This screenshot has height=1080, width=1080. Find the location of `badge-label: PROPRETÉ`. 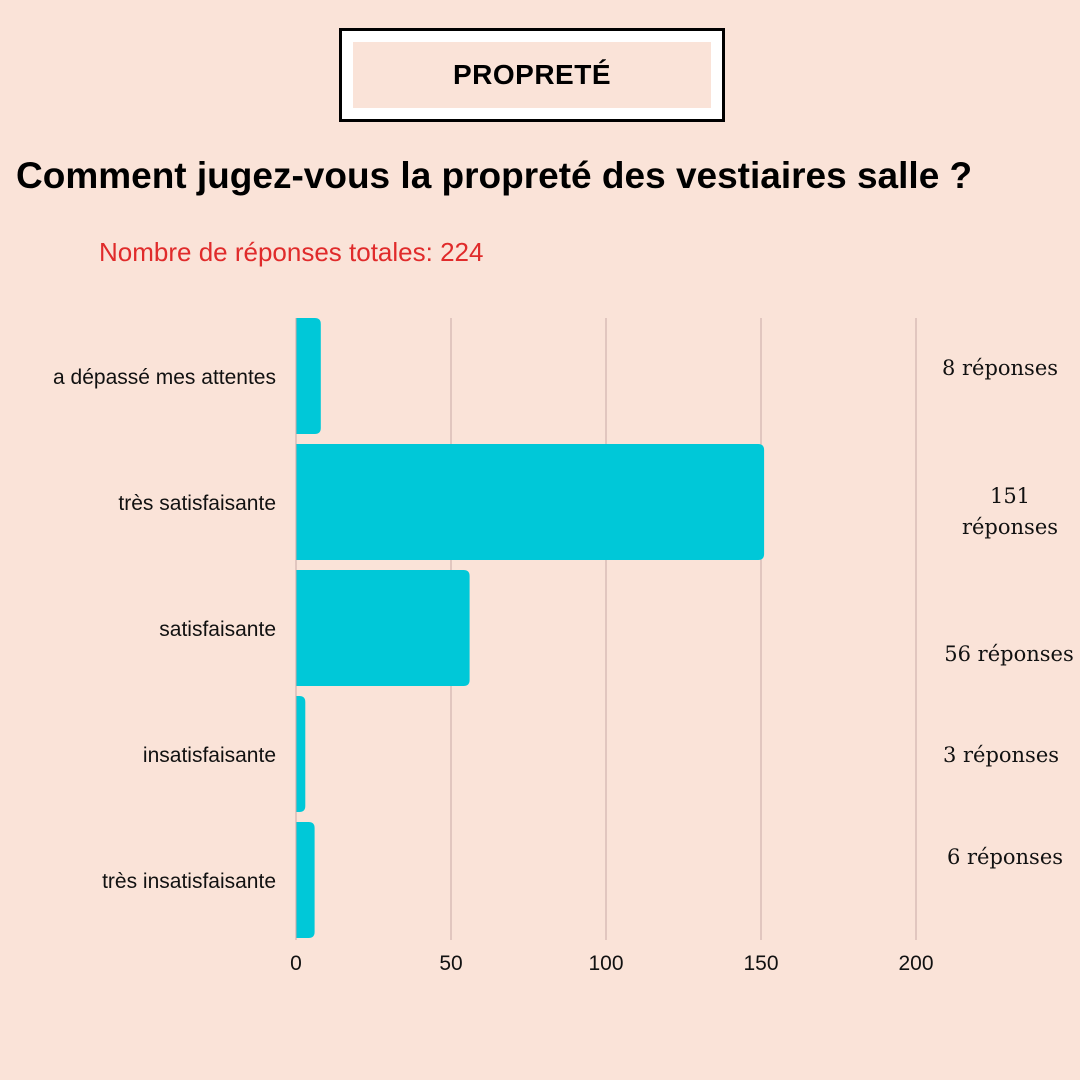

badge-label: PROPRETÉ is located at coordinates (532, 74).